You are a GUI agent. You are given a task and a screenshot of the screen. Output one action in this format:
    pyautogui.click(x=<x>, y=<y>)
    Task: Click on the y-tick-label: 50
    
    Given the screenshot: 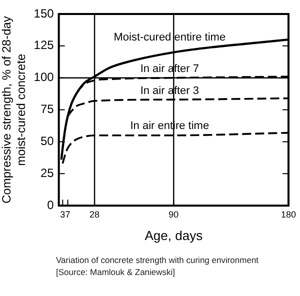 What is the action you would take?
    pyautogui.click(x=47, y=141)
    